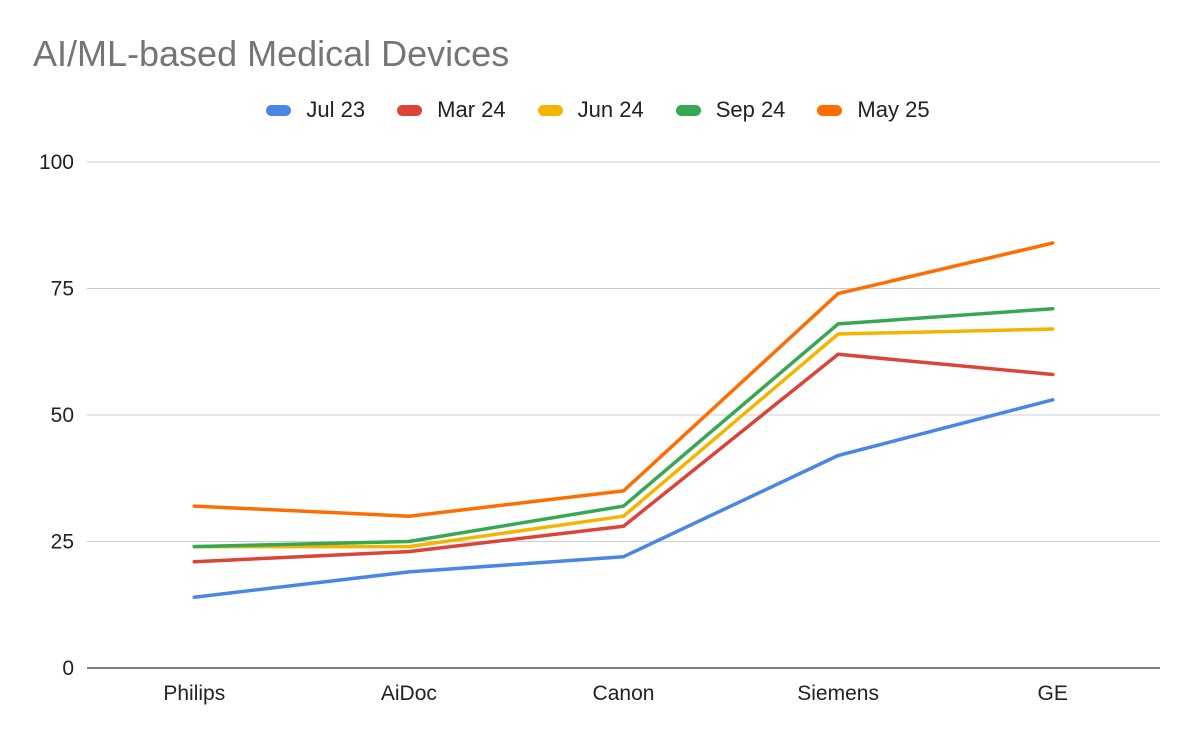 This screenshot has height=734, width=1194. What do you see at coordinates (62, 289) in the screenshot?
I see `y-tick-label: 75` at bounding box center [62, 289].